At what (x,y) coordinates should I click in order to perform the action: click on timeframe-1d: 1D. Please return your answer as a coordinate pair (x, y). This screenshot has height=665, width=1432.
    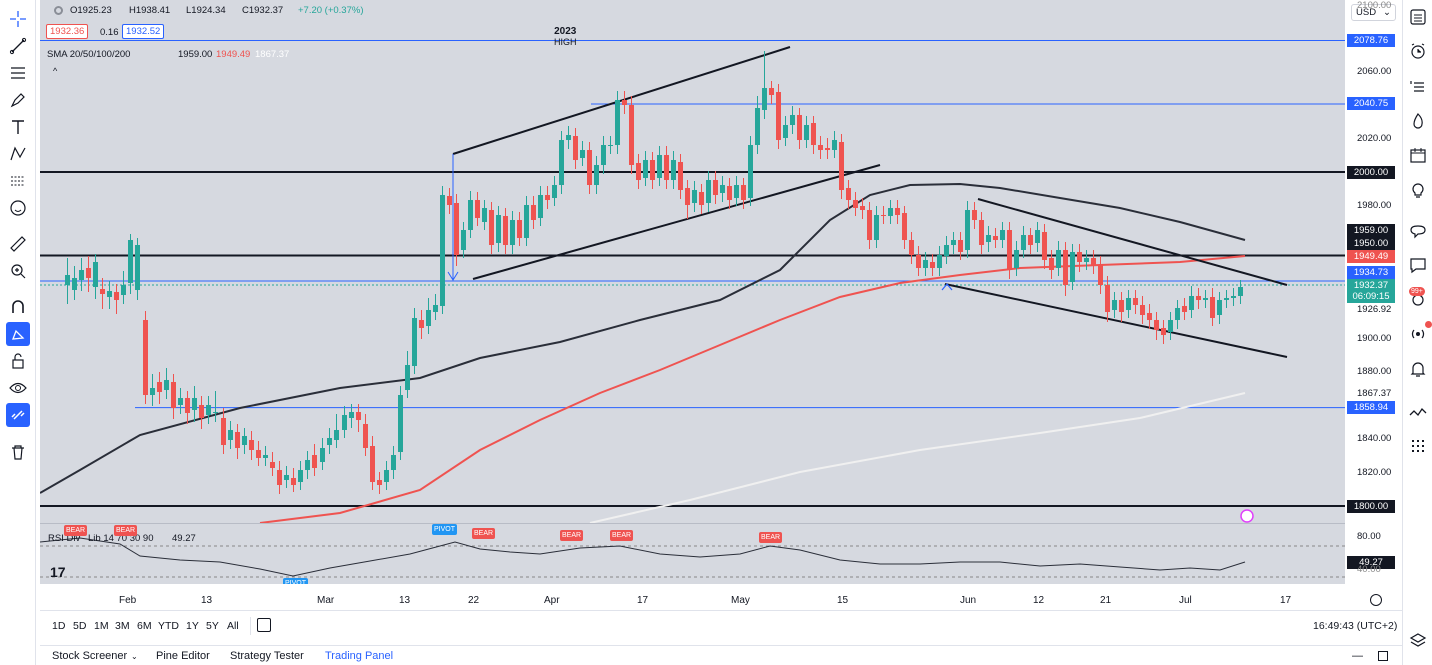
    Looking at the image, I should click on (59, 626).